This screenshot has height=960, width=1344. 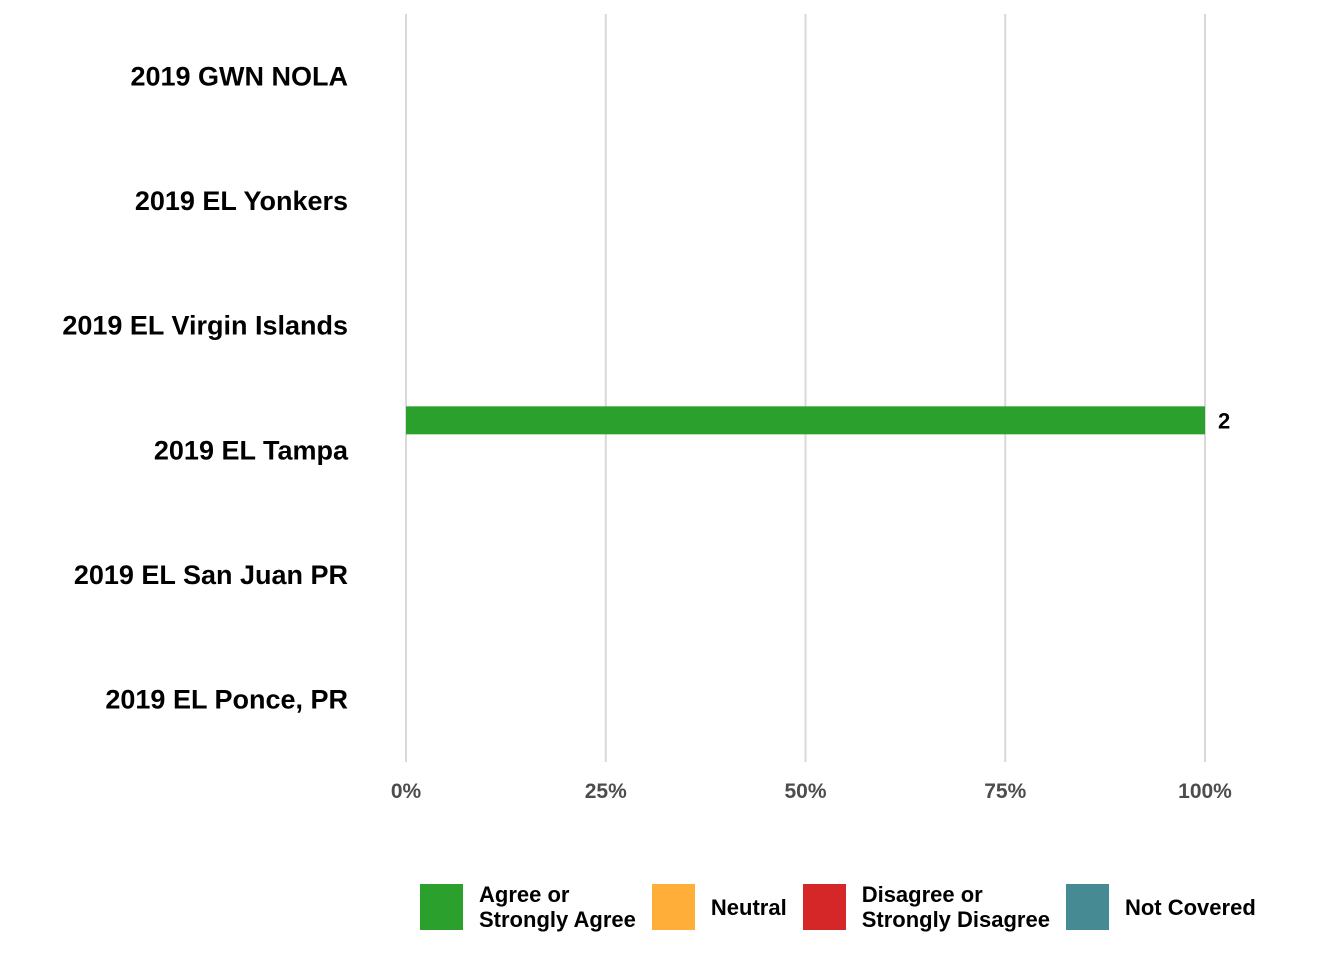 I want to click on x-tick-label: 100%, so click(x=1205, y=791).